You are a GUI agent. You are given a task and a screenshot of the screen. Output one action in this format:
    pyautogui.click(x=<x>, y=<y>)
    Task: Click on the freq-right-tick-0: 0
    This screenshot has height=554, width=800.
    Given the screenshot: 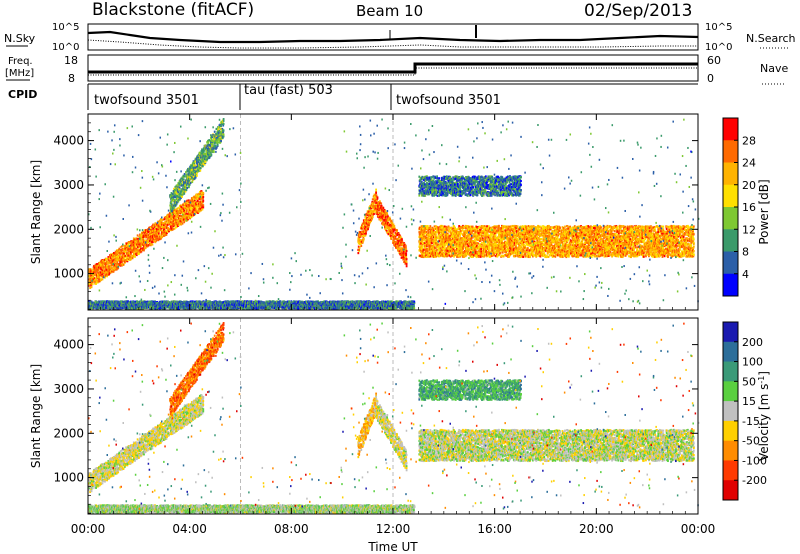 What is the action you would take?
    pyautogui.click(x=710, y=78)
    